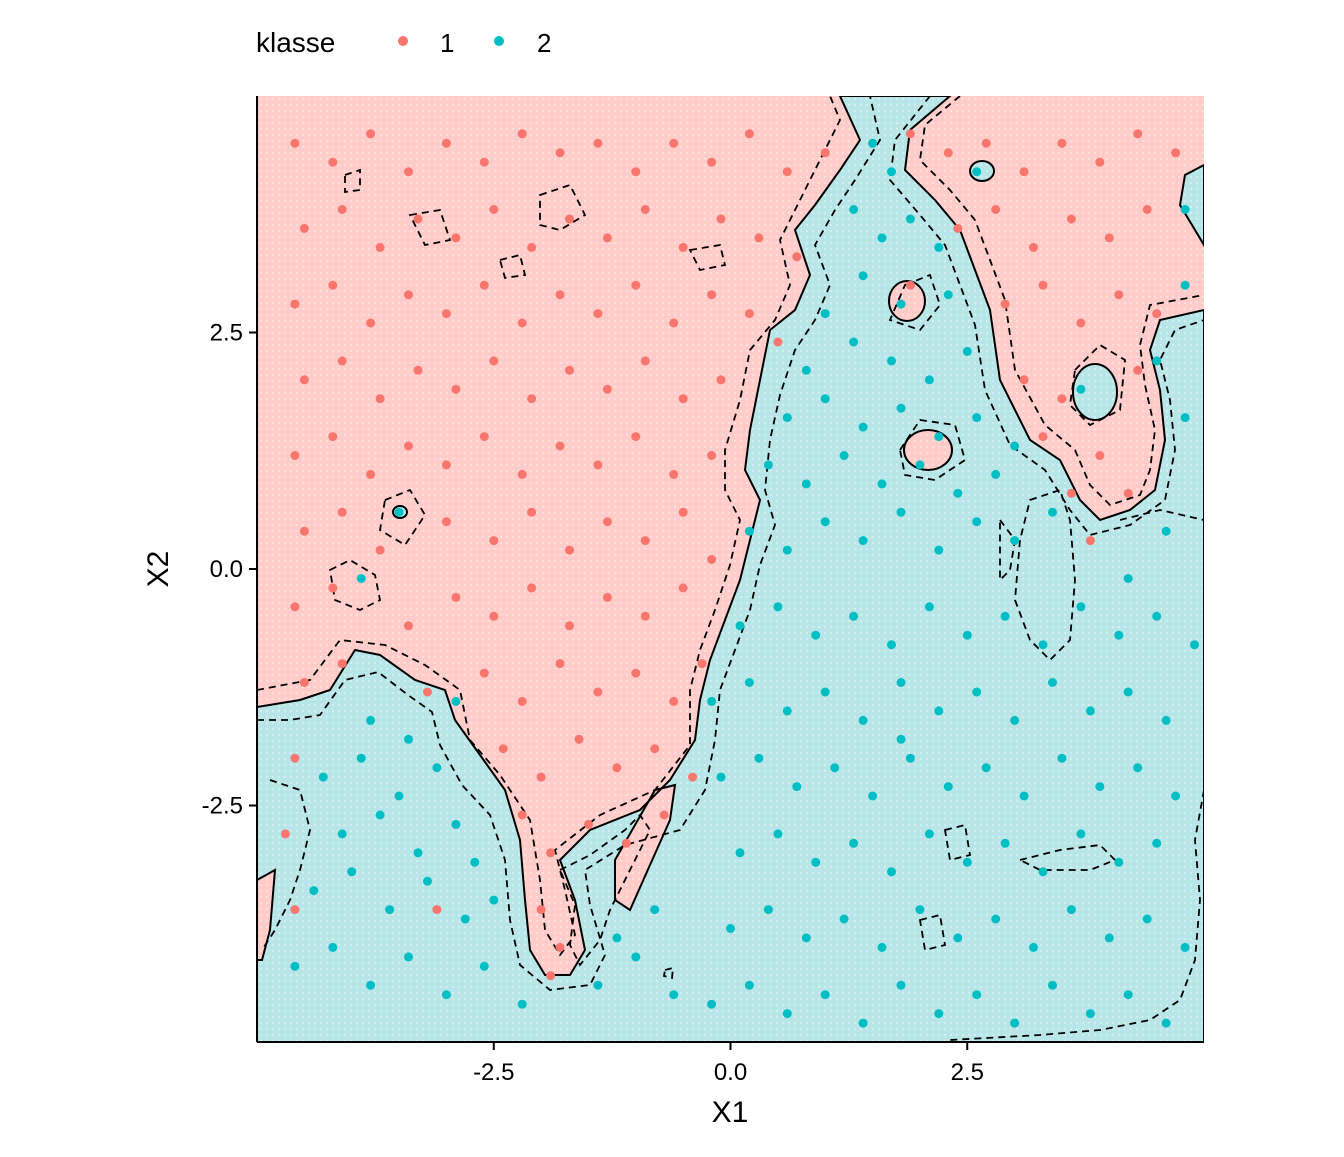 This screenshot has width=1344, height=1157. I want to click on y-axis-label: X2, so click(158, 569).